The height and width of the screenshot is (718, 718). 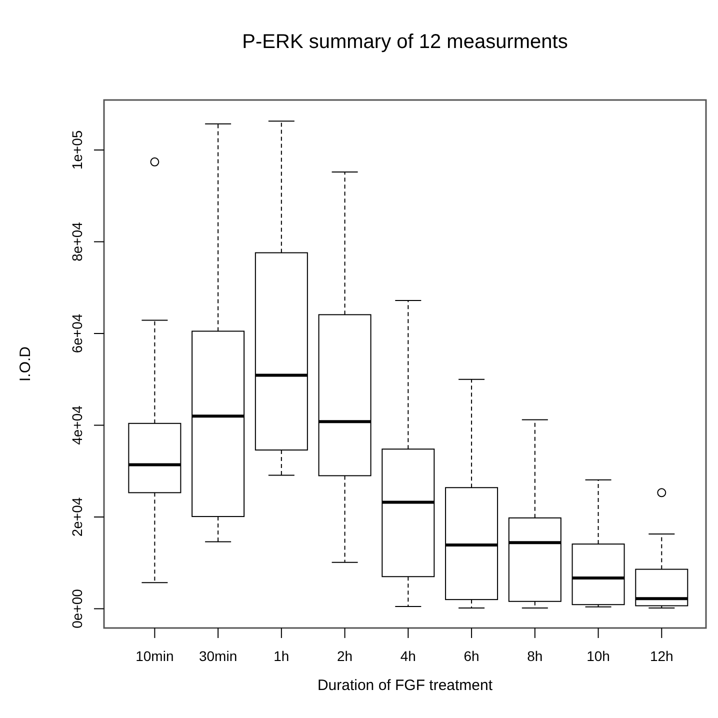 I want to click on chart-title: P-ERK summary of 12 measurments, so click(x=405, y=42).